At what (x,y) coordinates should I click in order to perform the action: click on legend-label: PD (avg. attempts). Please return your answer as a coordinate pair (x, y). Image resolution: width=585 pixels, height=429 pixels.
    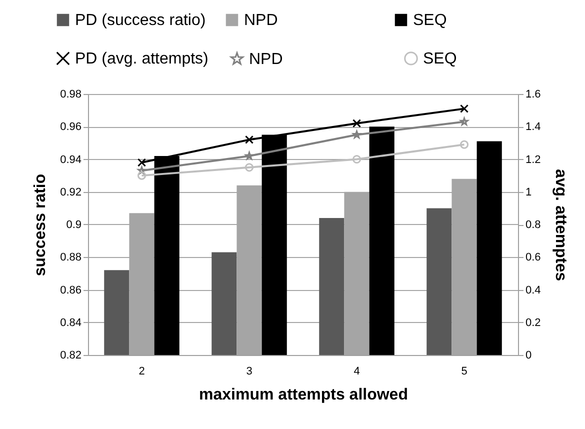
    Looking at the image, I should click on (141, 59).